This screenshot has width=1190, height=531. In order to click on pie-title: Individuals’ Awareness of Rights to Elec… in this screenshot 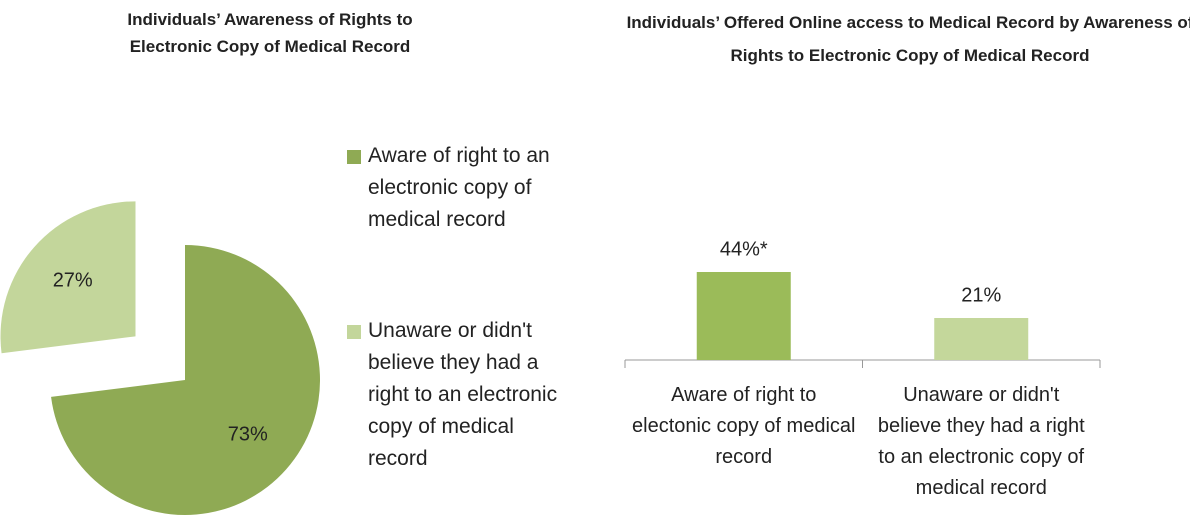, I will do `click(270, 33)`.